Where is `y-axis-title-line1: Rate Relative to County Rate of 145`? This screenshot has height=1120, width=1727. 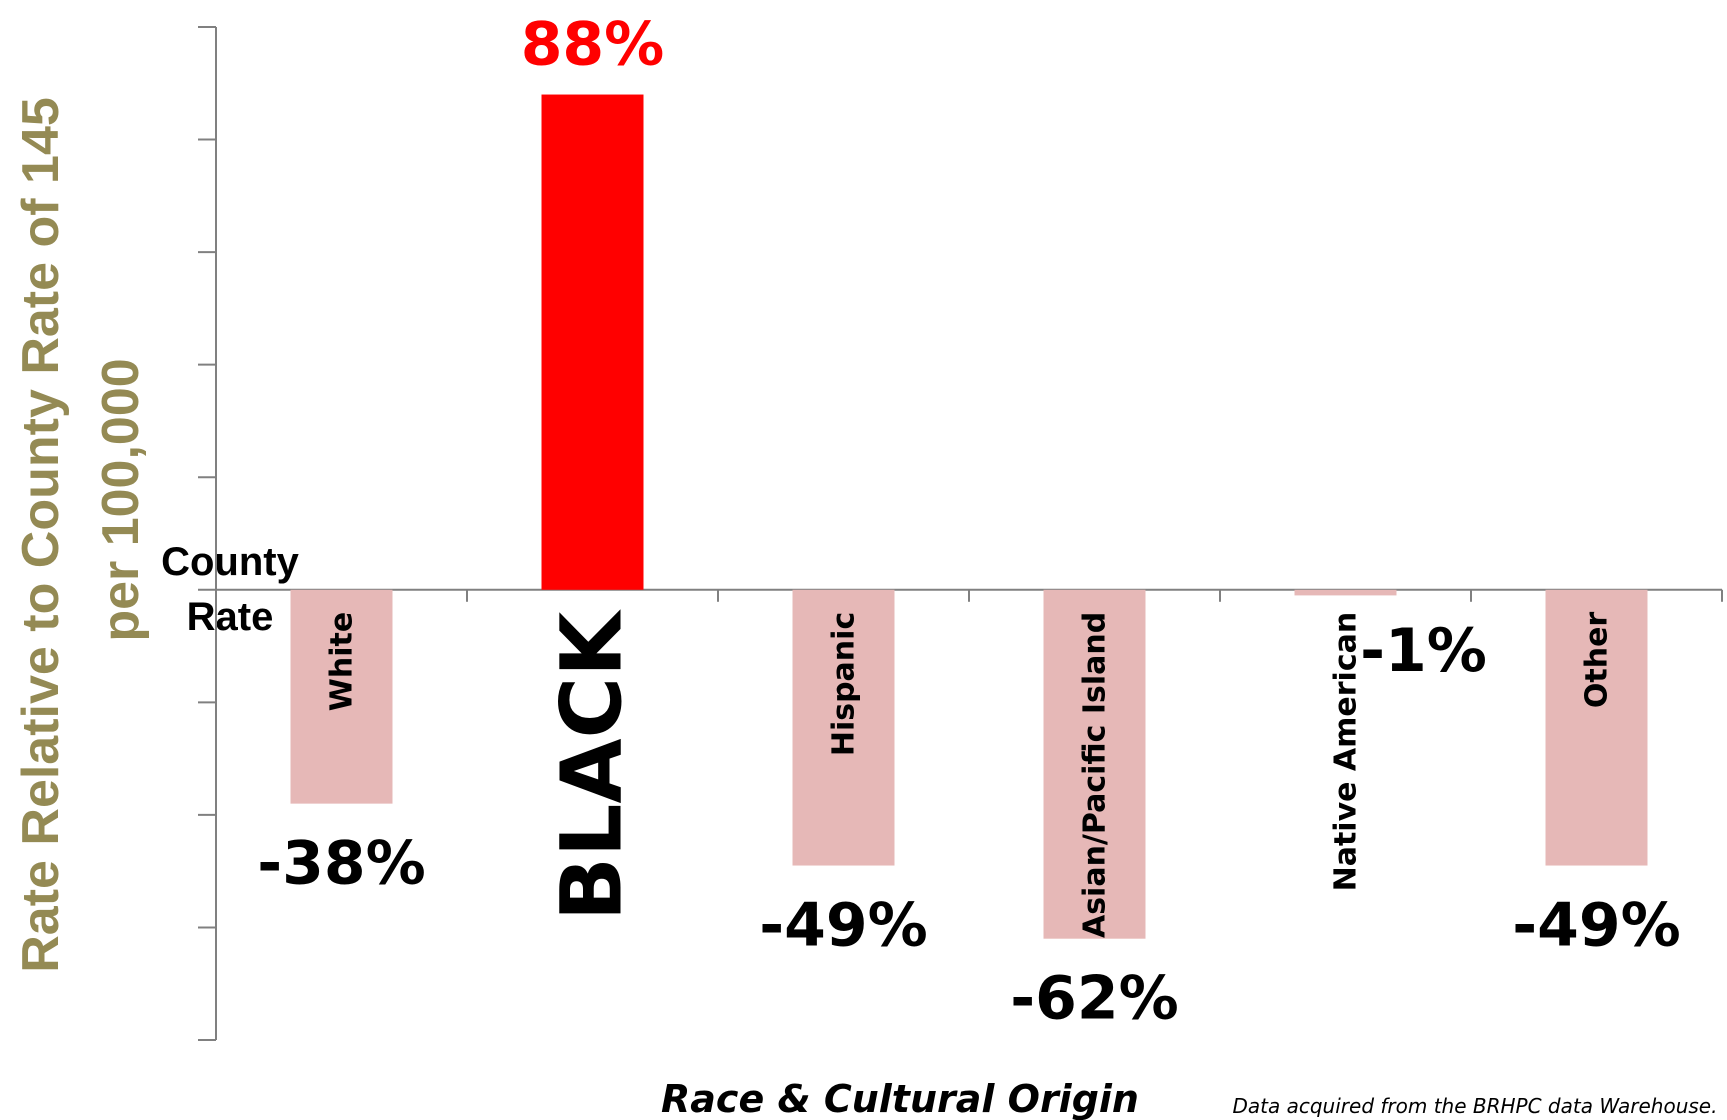
y-axis-title-line1: Rate Relative to County Rate of 145 is located at coordinates (41, 535).